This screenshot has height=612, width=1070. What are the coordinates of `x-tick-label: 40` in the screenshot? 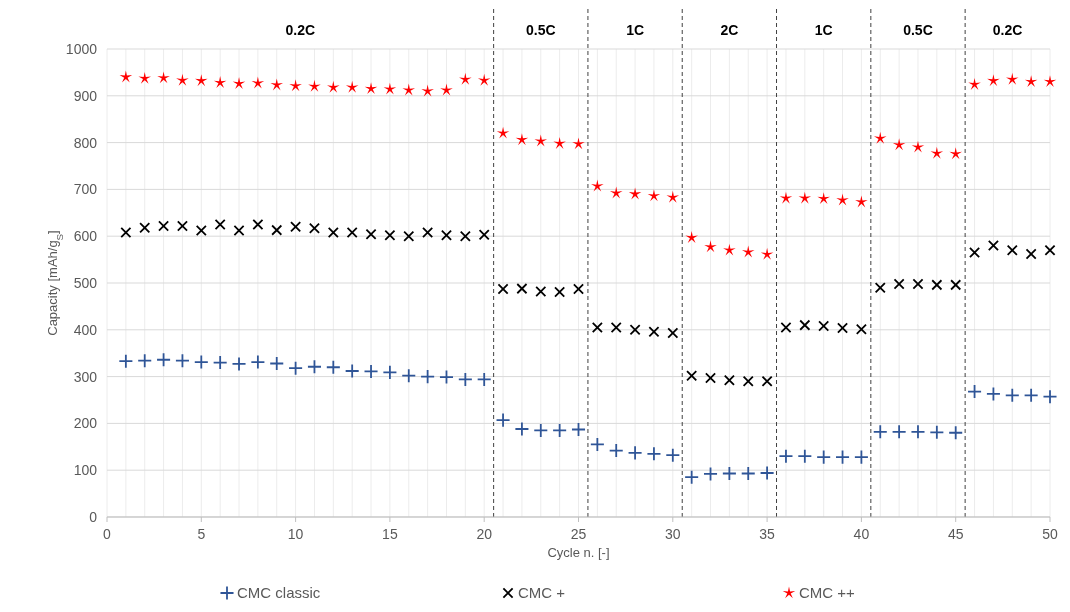 It's located at (861, 534).